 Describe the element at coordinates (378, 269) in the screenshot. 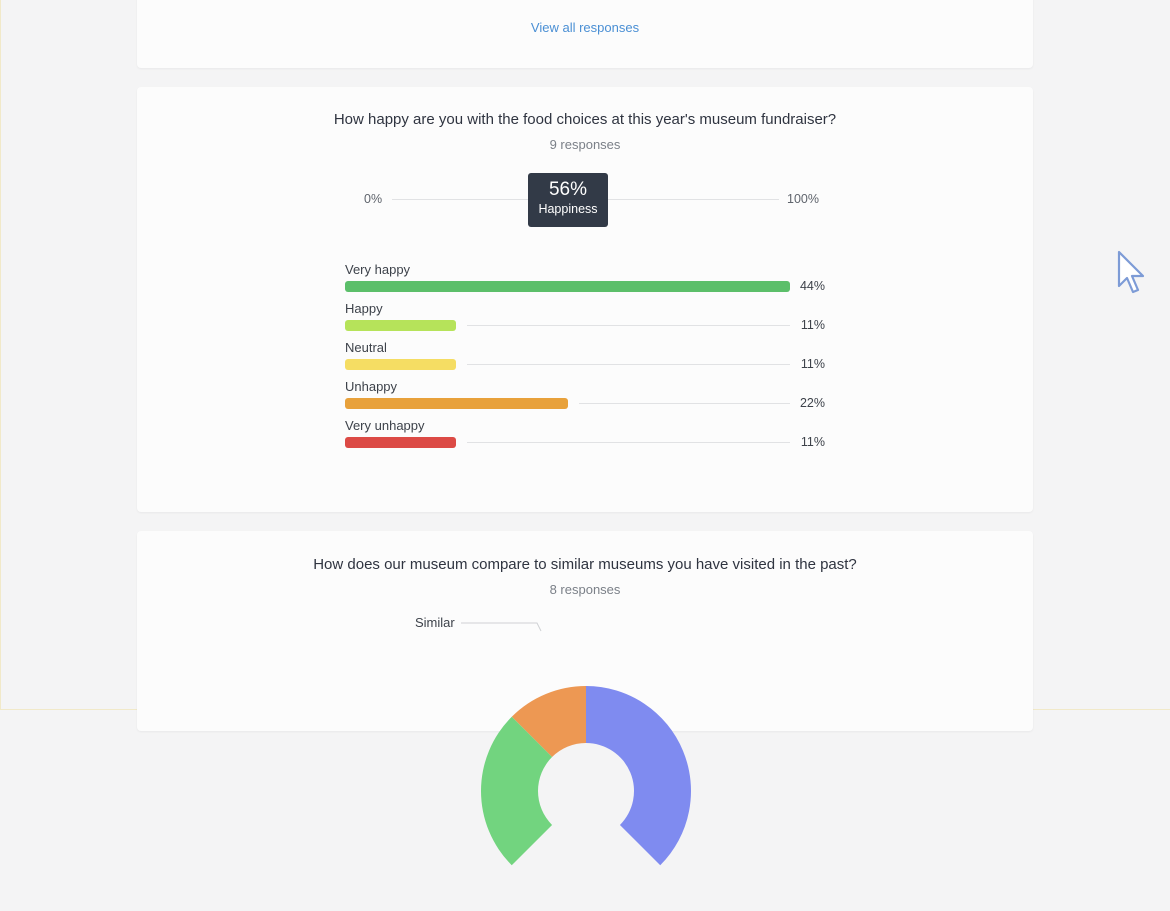

I see `bar-label: Very happy` at that location.